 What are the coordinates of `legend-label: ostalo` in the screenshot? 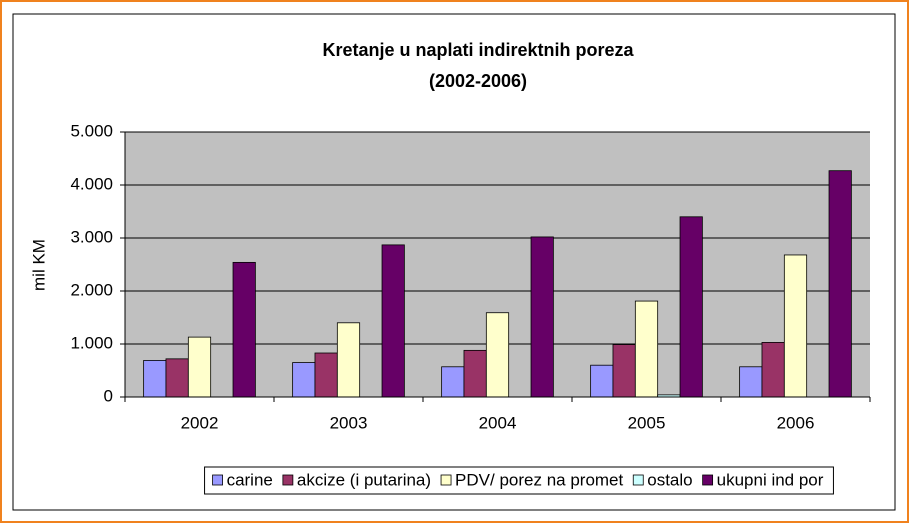 It's located at (669, 479).